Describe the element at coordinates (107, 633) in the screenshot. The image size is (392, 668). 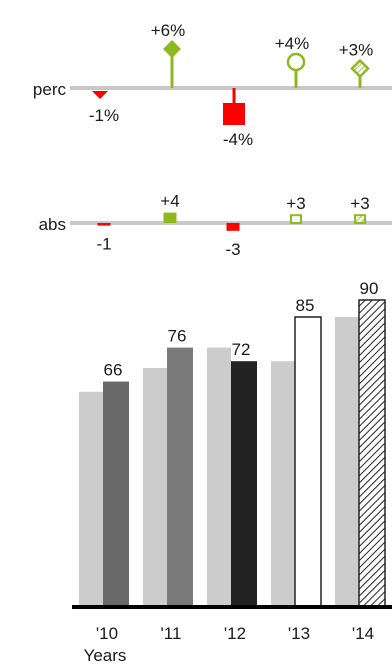
I see `x-tick-label: '10` at that location.